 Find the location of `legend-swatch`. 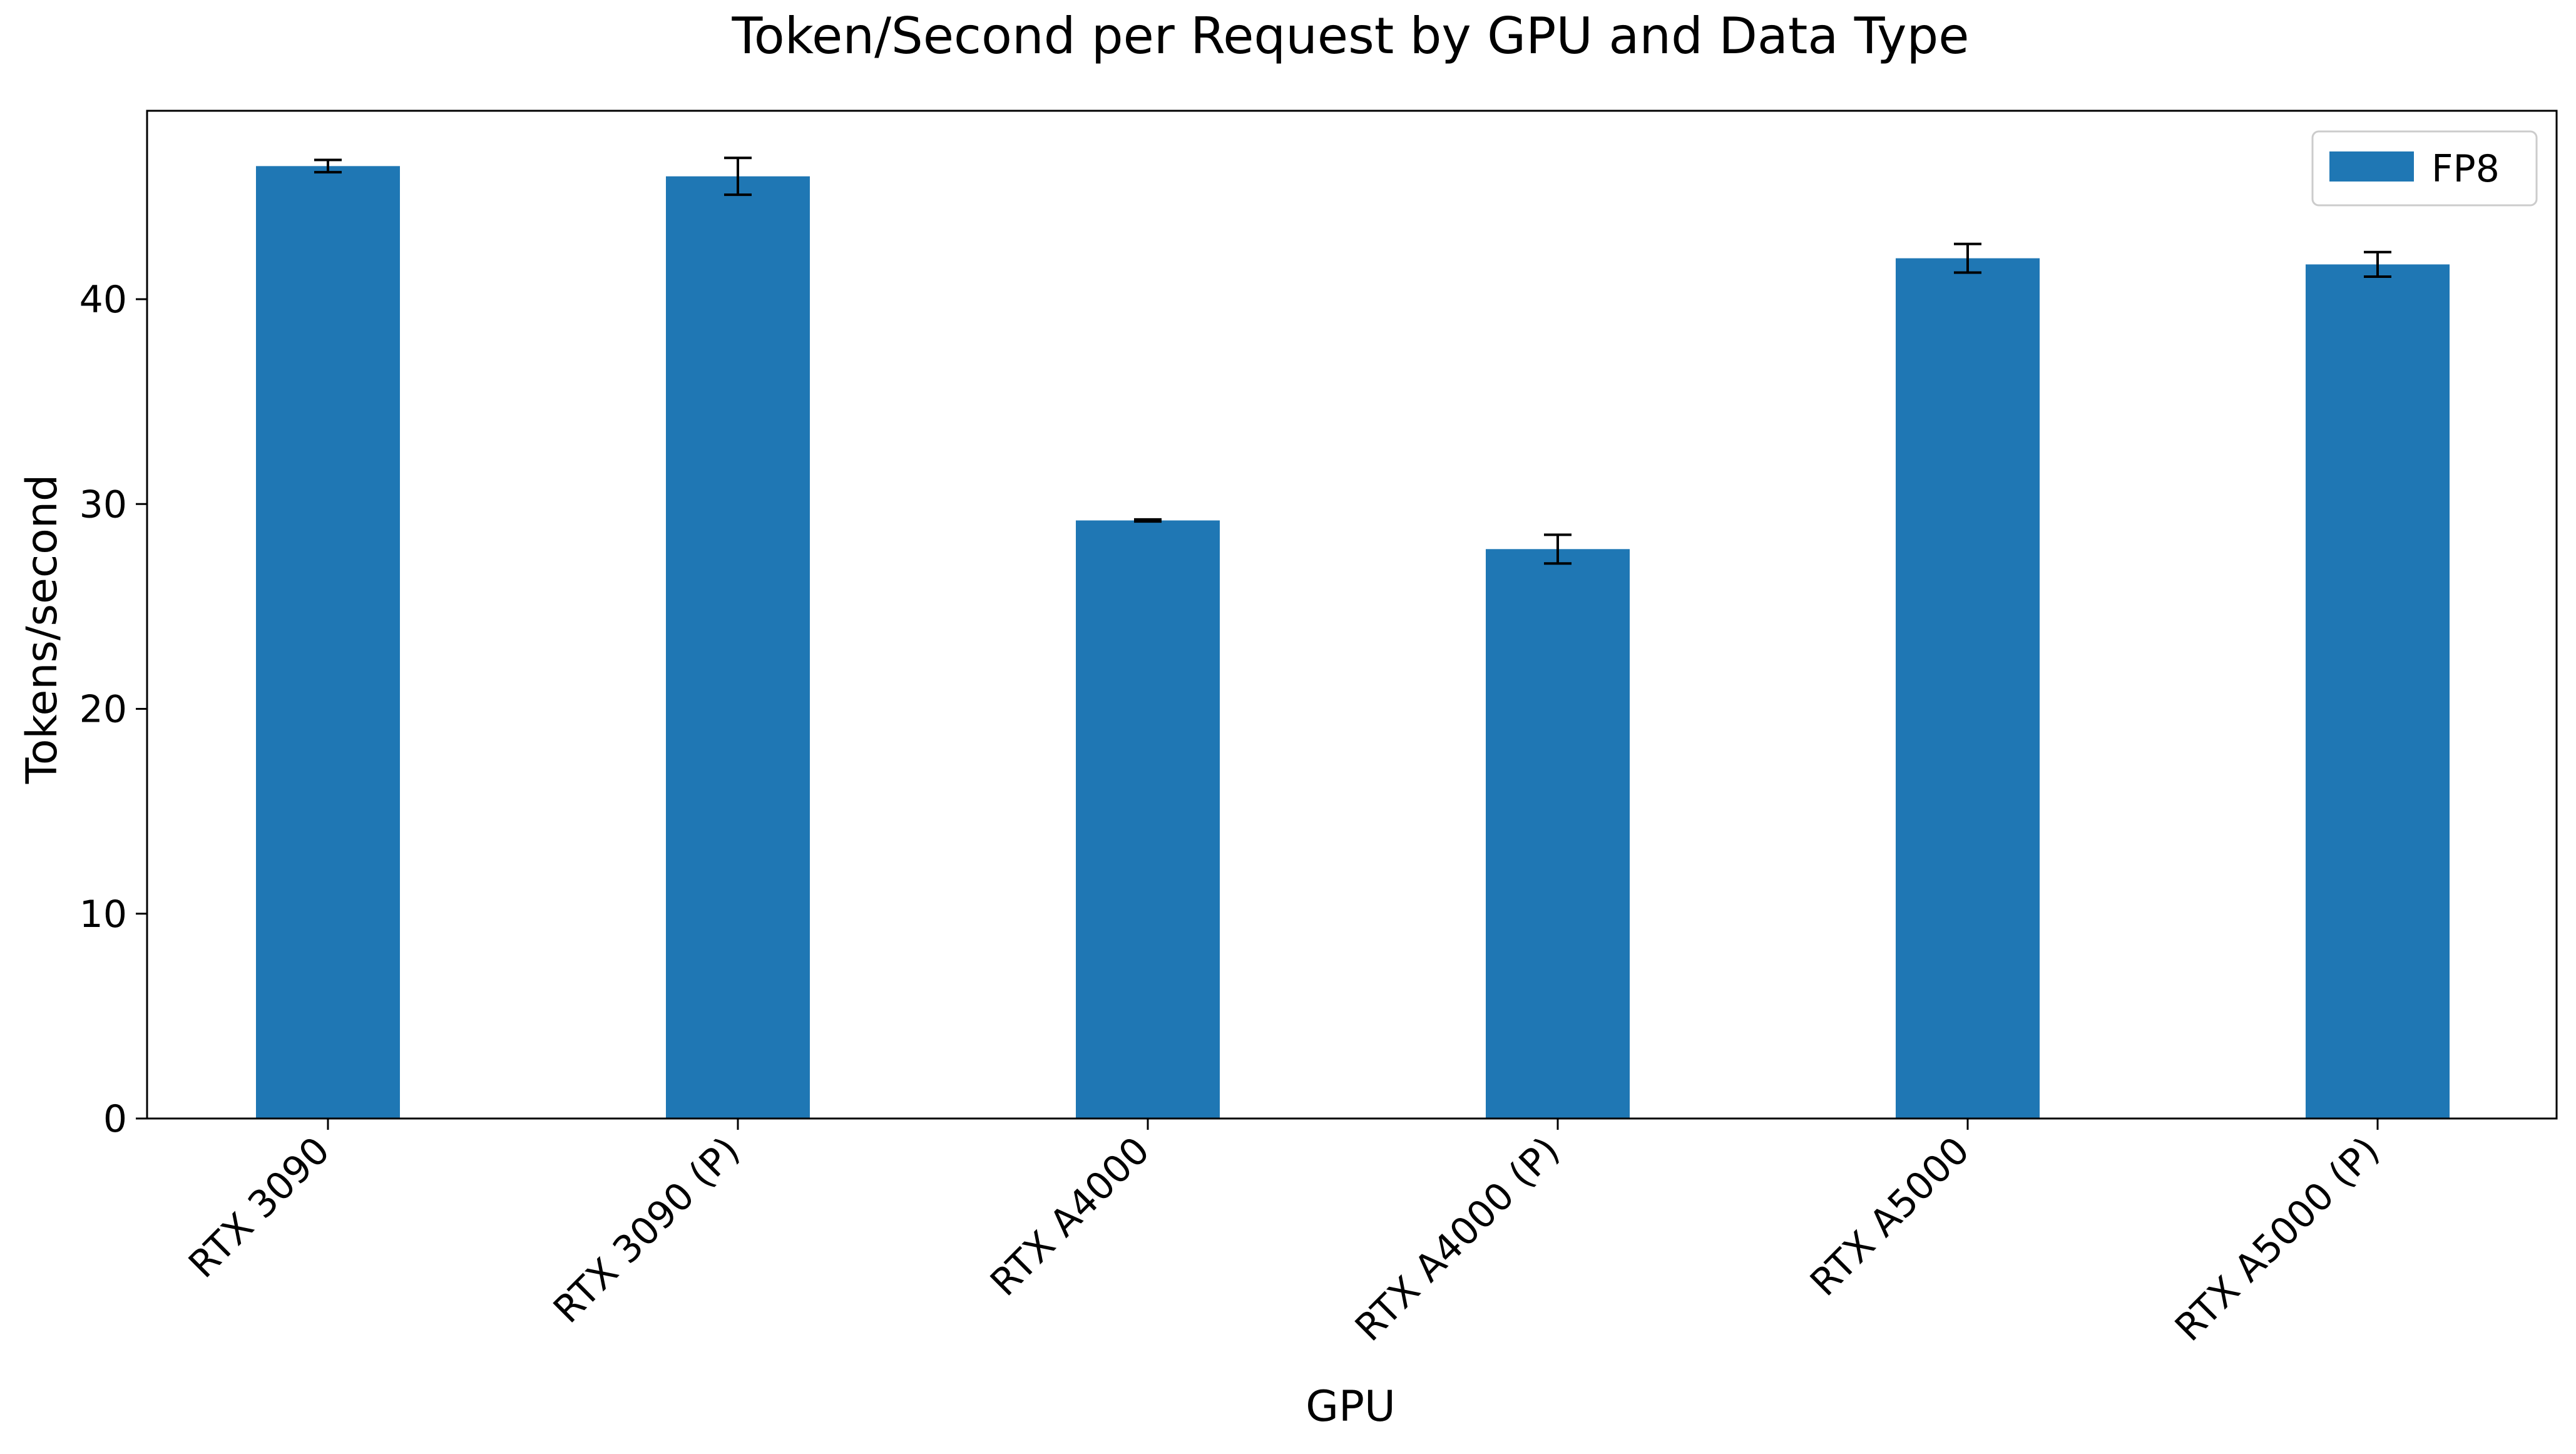

legend-swatch is located at coordinates (2371, 166).